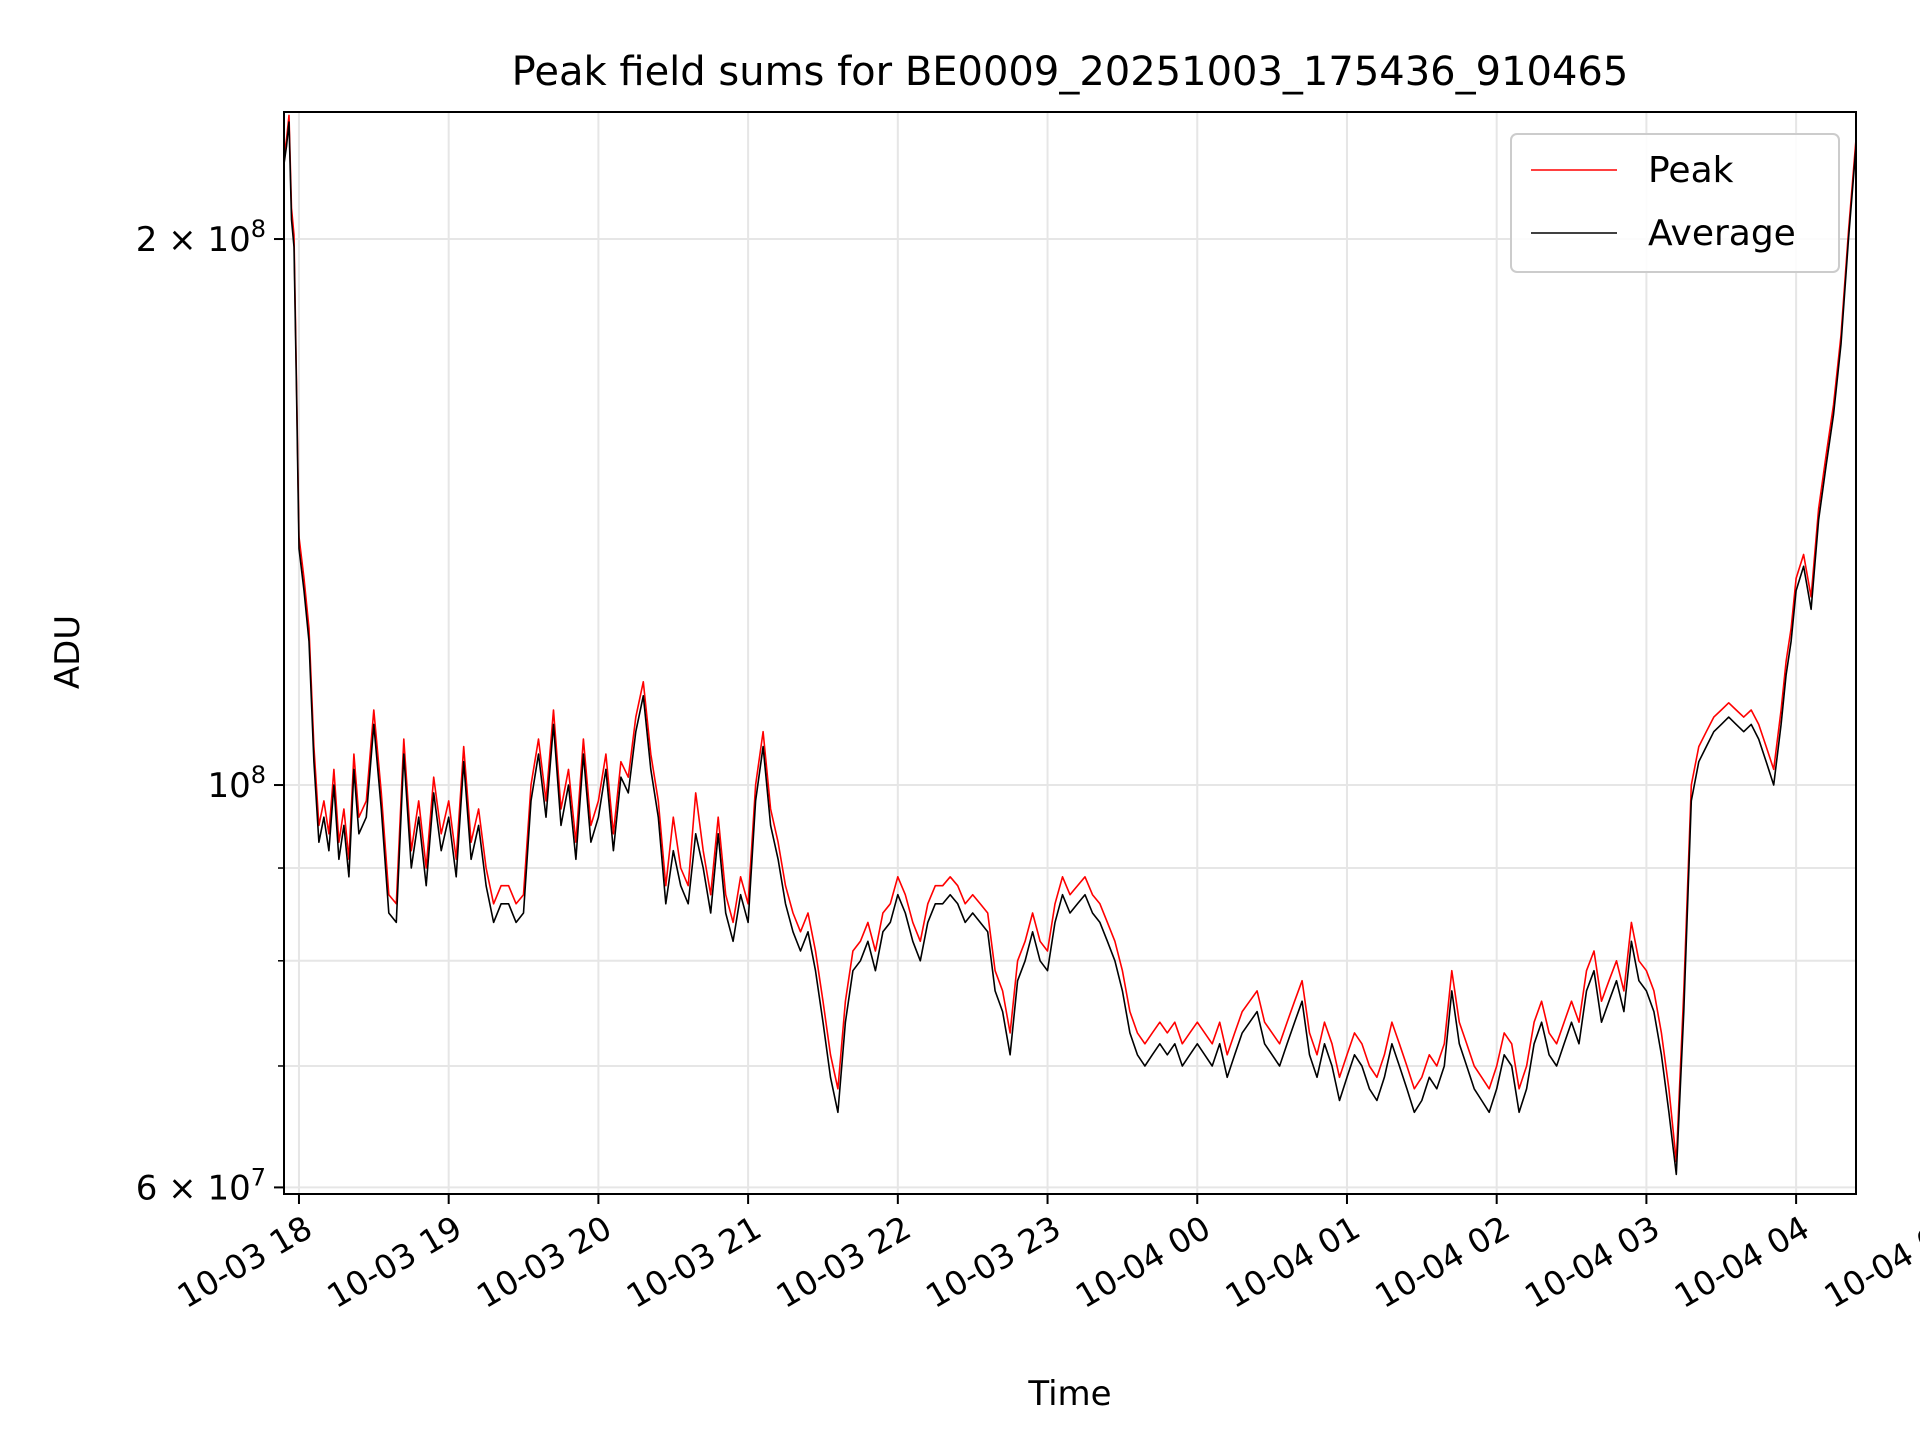 This screenshot has width=1920, height=1440. Describe the element at coordinates (1691, 170) in the screenshot. I see `legend-label-peak: Peak` at that location.